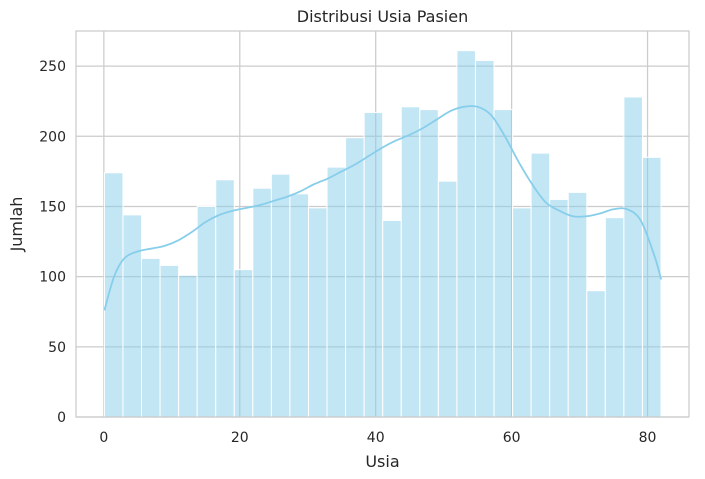  Describe the element at coordinates (52, 67) in the screenshot. I see `y-tick-label: 250` at that location.